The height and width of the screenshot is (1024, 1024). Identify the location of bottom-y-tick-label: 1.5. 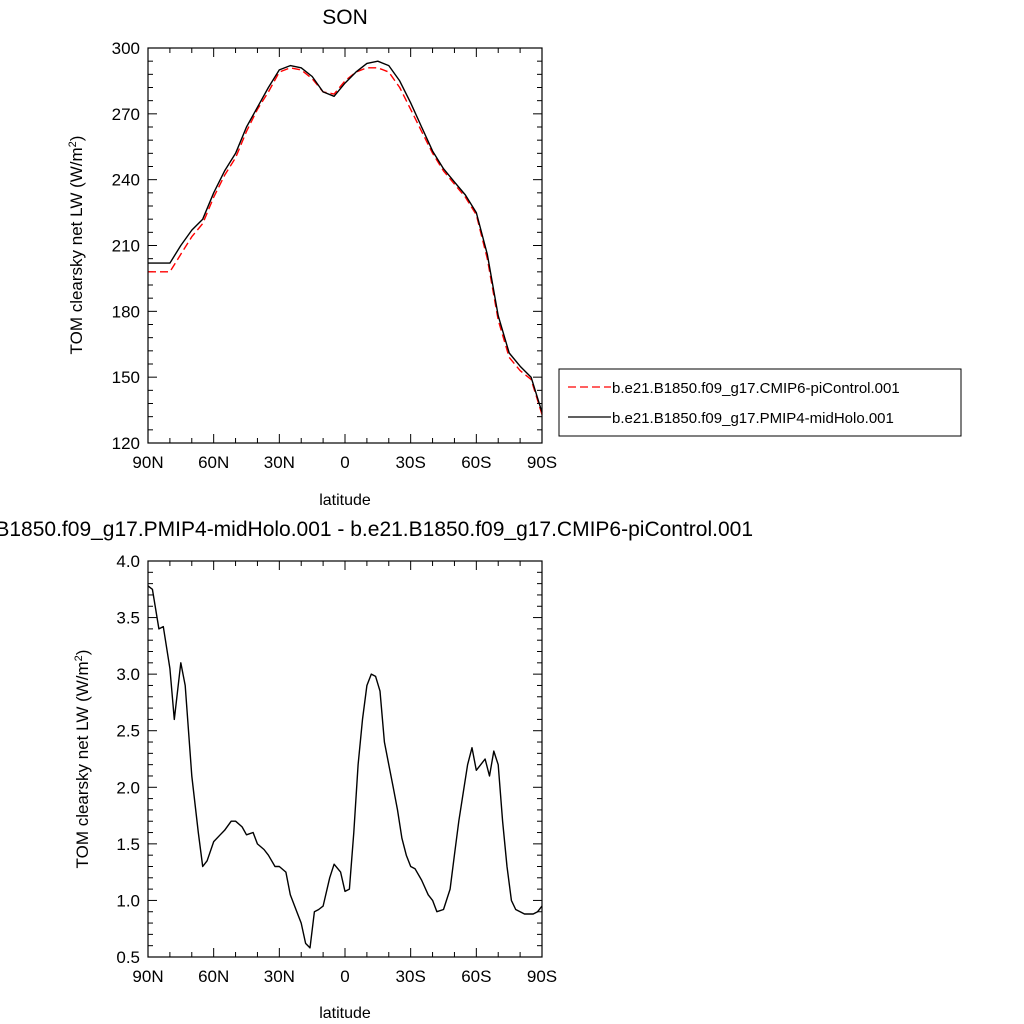
(128, 844).